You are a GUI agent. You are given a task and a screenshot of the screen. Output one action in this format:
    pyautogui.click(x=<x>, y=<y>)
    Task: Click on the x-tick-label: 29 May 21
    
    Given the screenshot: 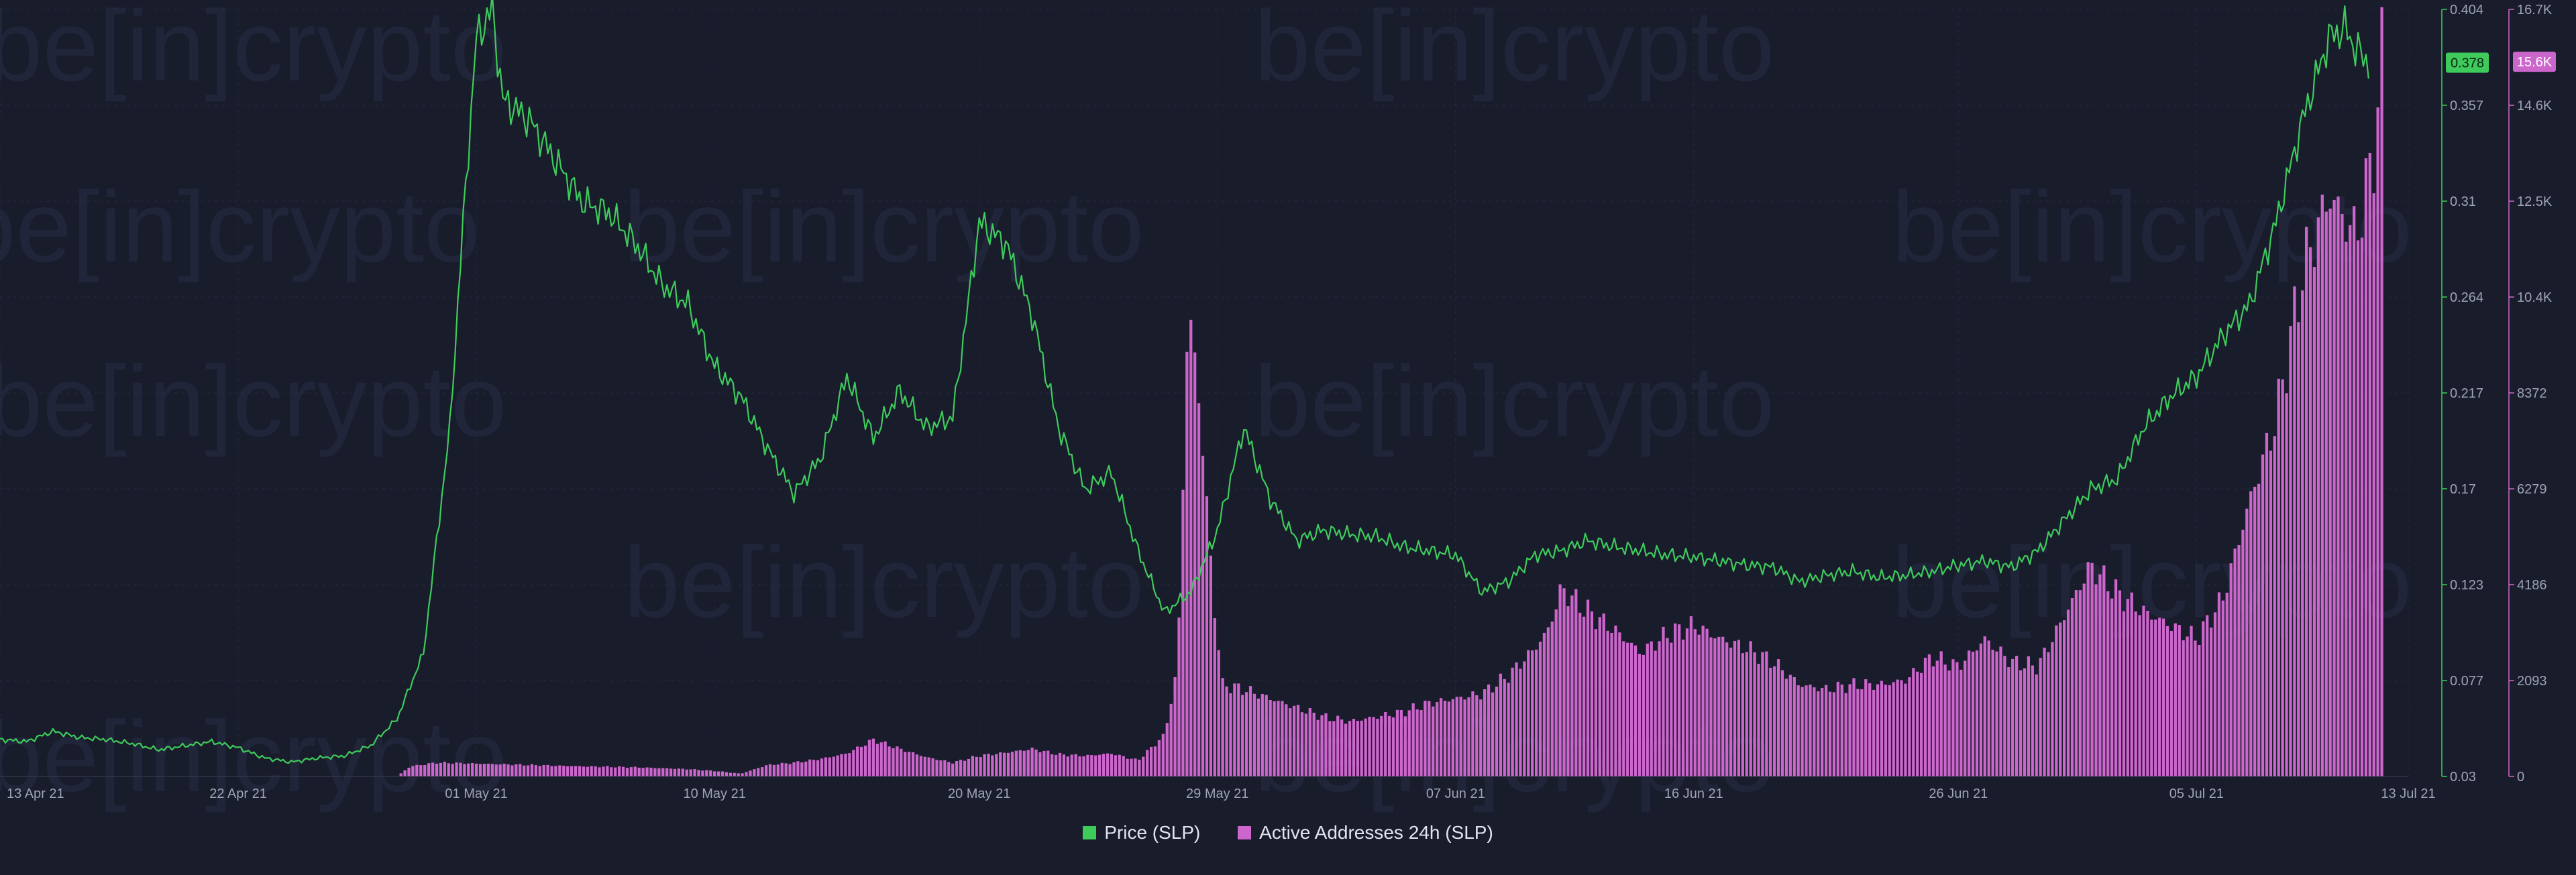 What is the action you would take?
    pyautogui.click(x=1217, y=793)
    